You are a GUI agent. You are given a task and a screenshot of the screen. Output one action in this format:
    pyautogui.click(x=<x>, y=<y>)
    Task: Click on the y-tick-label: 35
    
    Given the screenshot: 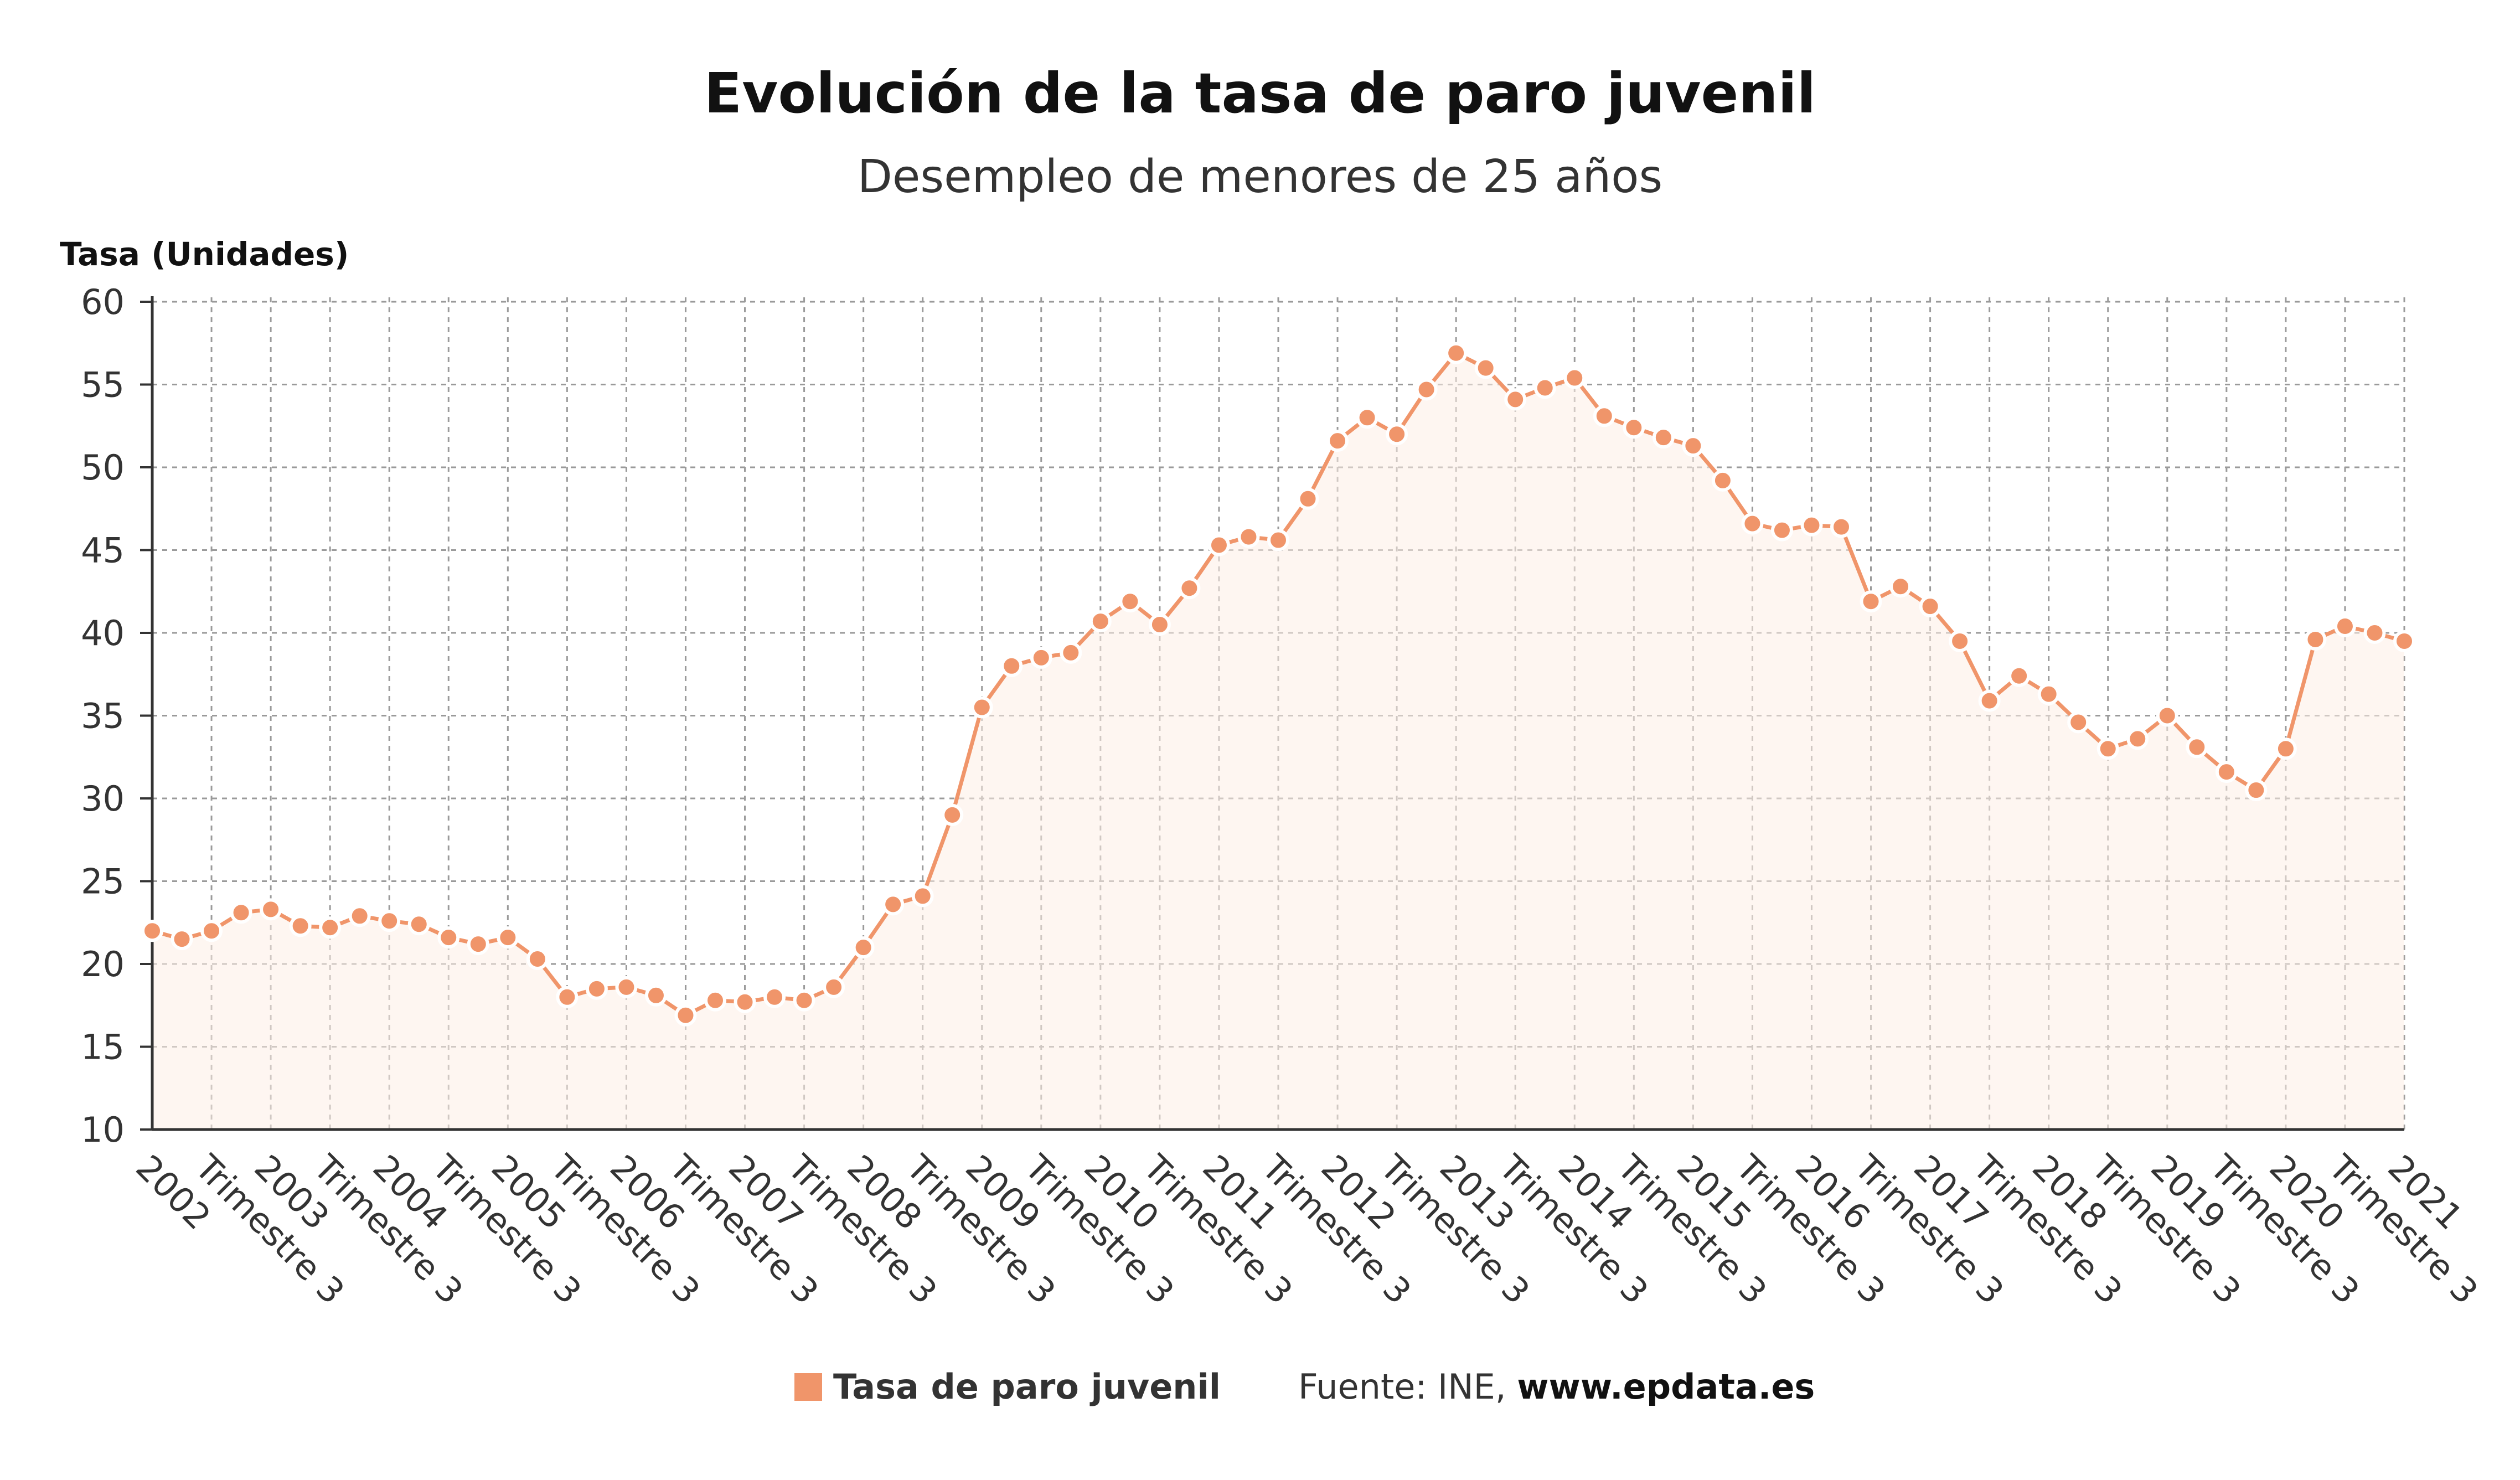 What is the action you would take?
    pyautogui.click(x=103, y=716)
    